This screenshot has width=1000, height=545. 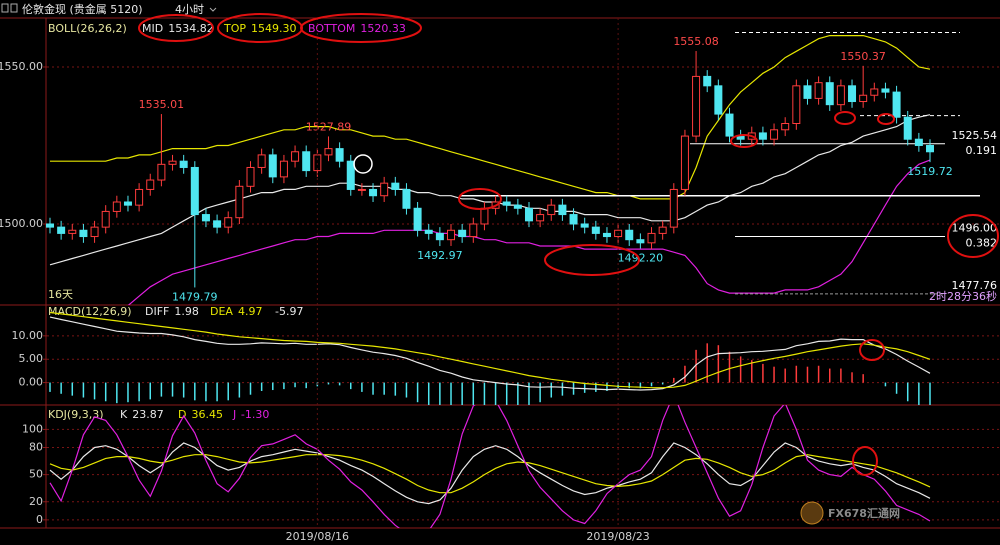 I want to click on period: 4小时, so click(x=189, y=9).